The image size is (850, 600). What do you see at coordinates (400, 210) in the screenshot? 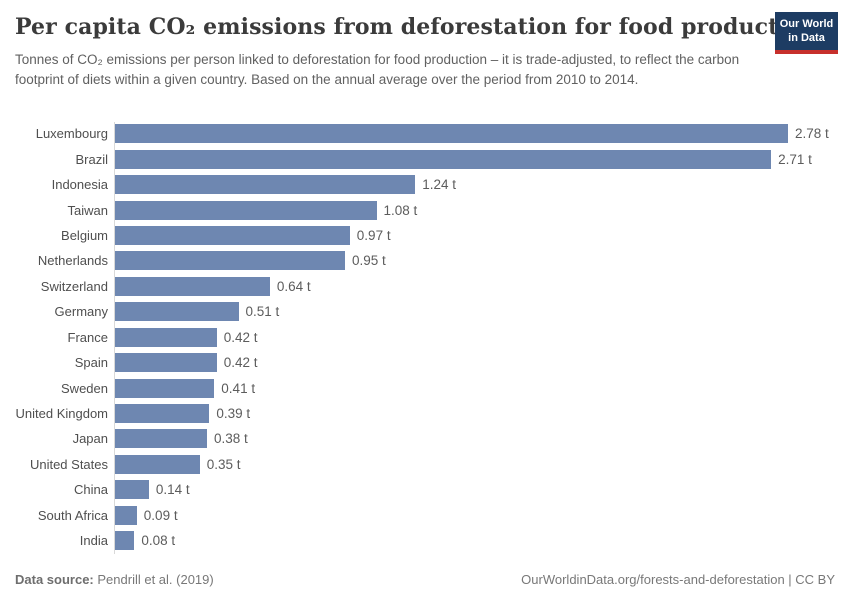
I see `value-label: 1.08 t` at bounding box center [400, 210].